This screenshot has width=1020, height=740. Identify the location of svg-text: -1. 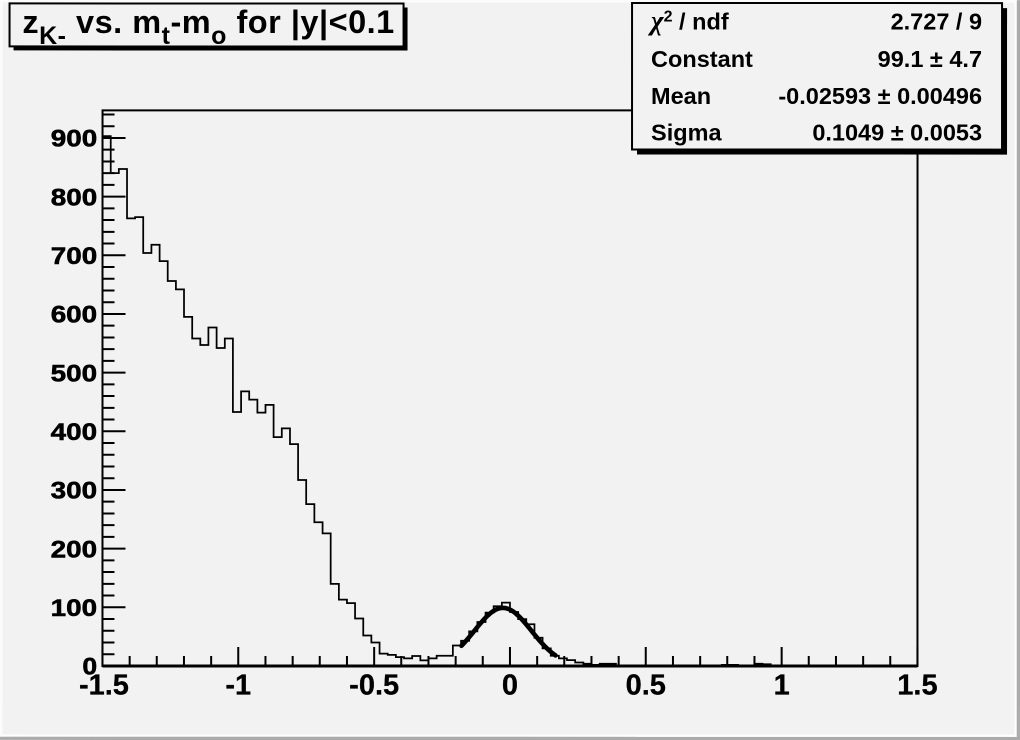
(238, 685).